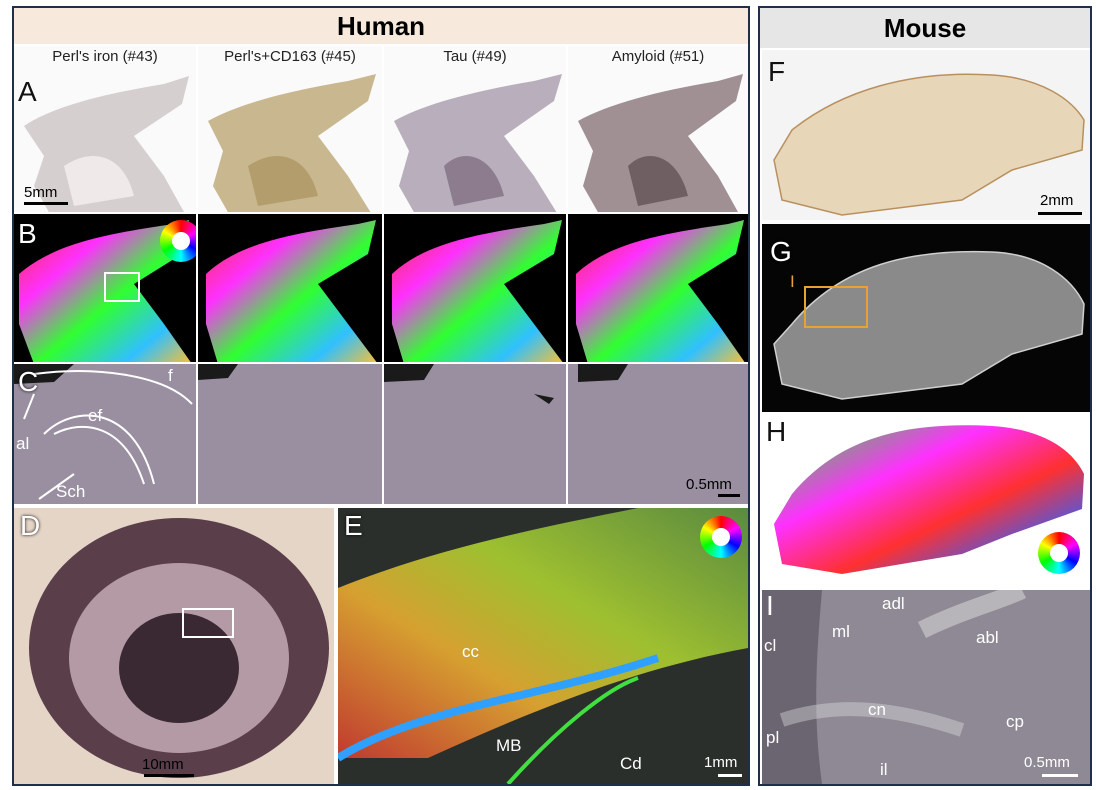 The width and height of the screenshot is (1096, 790). What do you see at coordinates (179, 648) in the screenshot?
I see `coronal-brain-photo` at bounding box center [179, 648].